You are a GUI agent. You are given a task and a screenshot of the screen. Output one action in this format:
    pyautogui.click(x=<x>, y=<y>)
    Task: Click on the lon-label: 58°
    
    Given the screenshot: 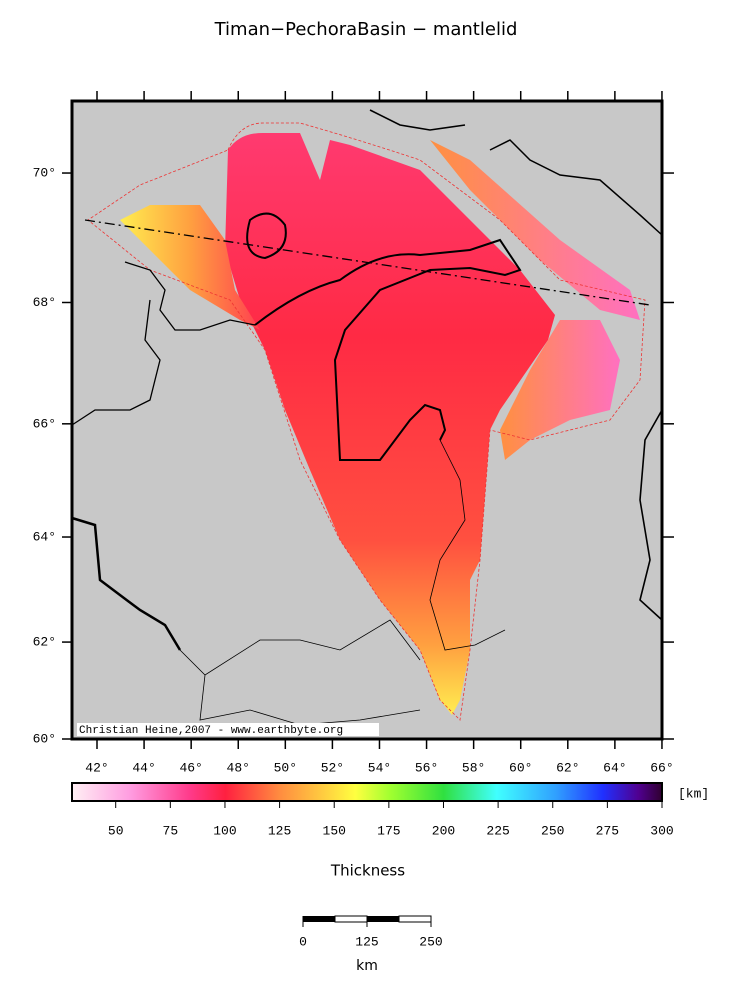 What is the action you would take?
    pyautogui.click(x=473, y=767)
    